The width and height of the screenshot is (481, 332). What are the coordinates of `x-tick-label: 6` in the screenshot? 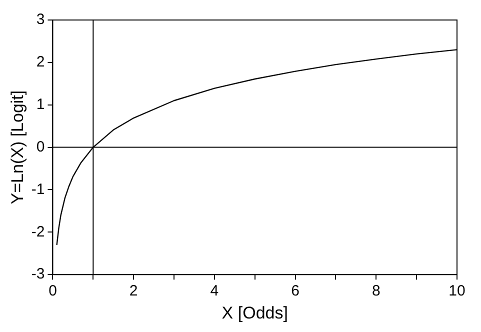 It's located at (295, 291).